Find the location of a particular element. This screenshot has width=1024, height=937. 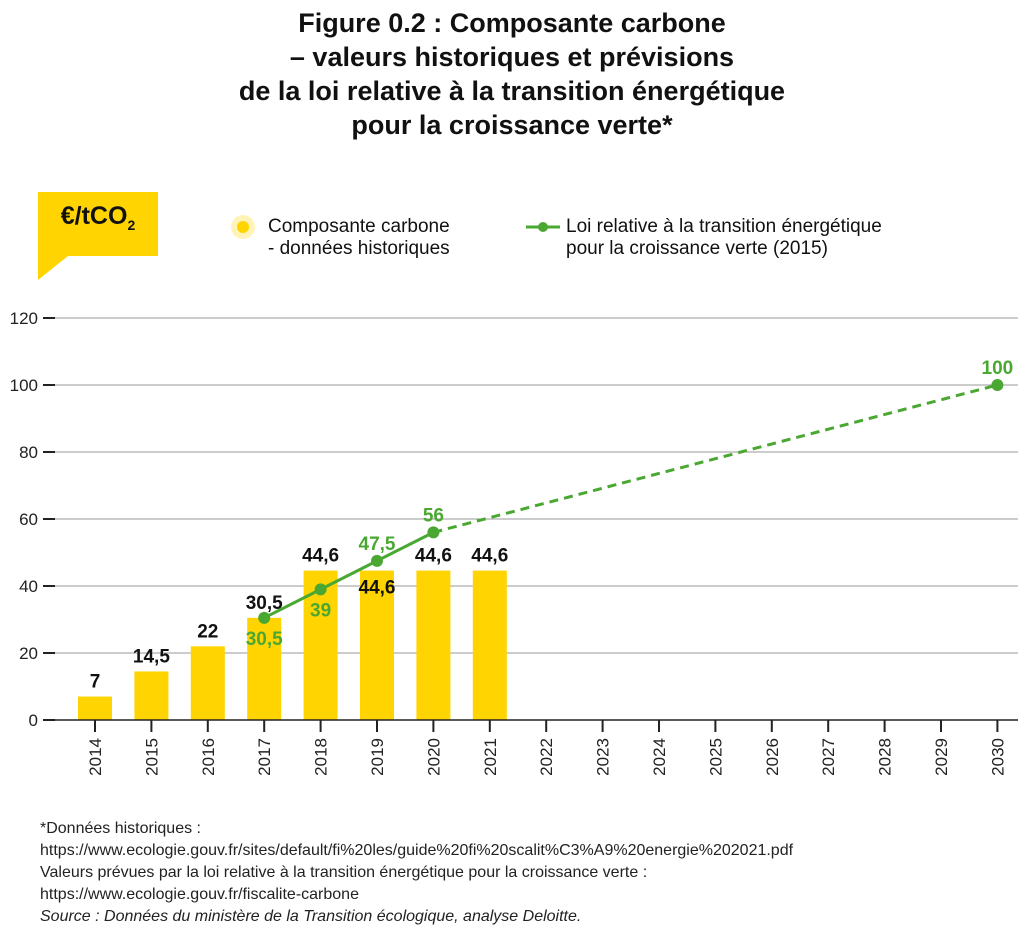

y-tick-label: 0 is located at coordinates (33, 720).